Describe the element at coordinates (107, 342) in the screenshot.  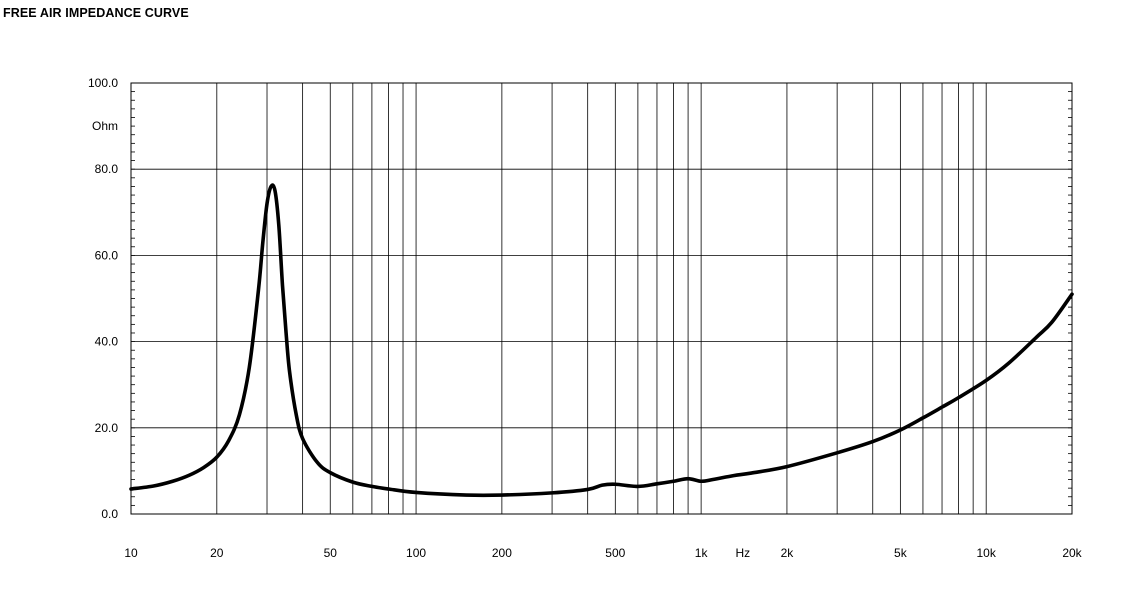
I see `y-tick-label: 40.0` at that location.